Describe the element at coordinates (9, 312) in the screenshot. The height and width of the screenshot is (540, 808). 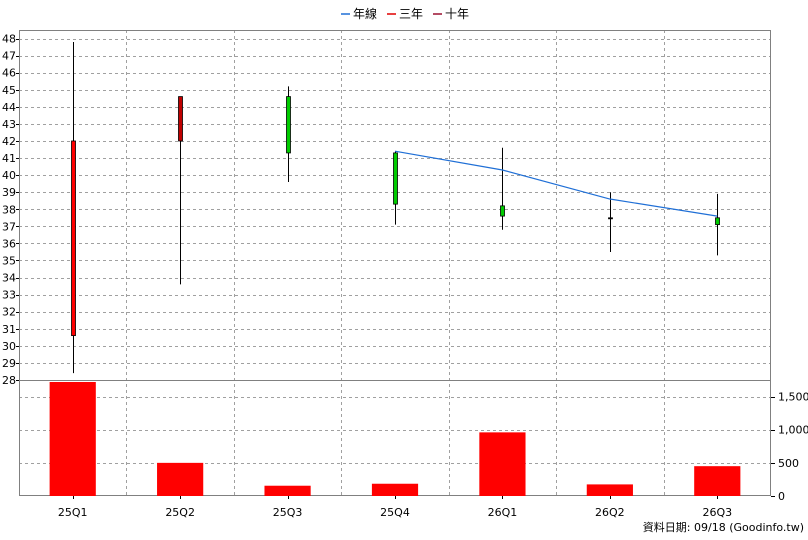
I see `price-tick-label-32: 32` at that location.